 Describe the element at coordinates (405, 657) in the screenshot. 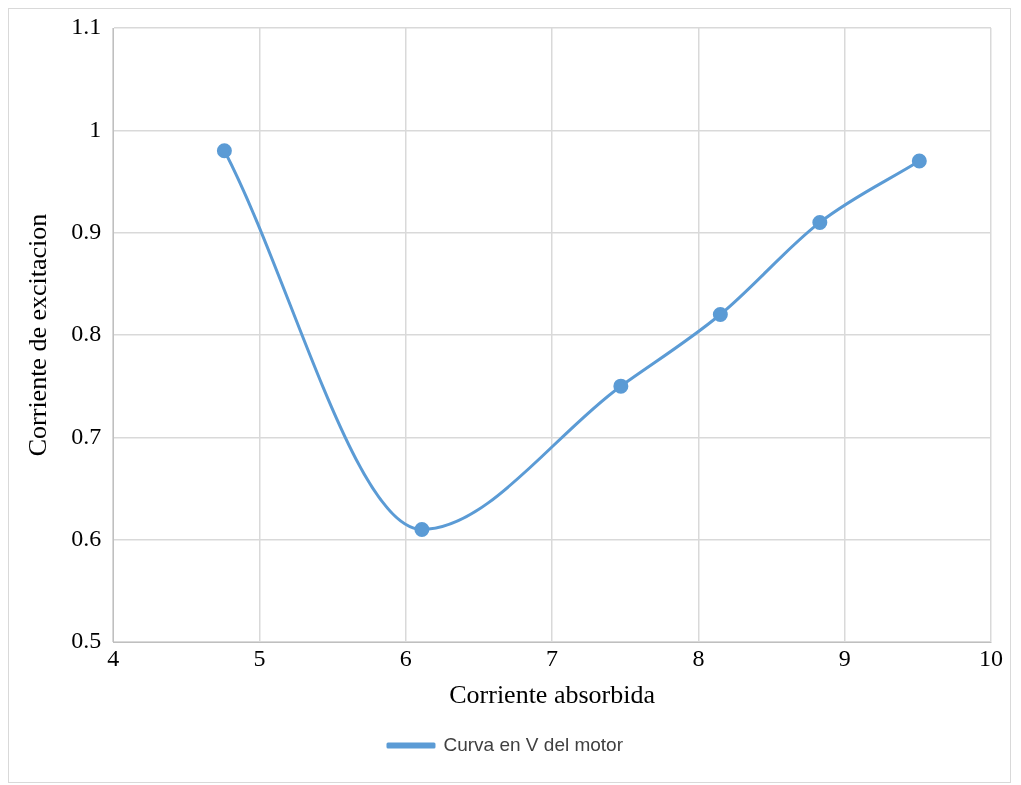

I see `x-tick-label: 6` at that location.